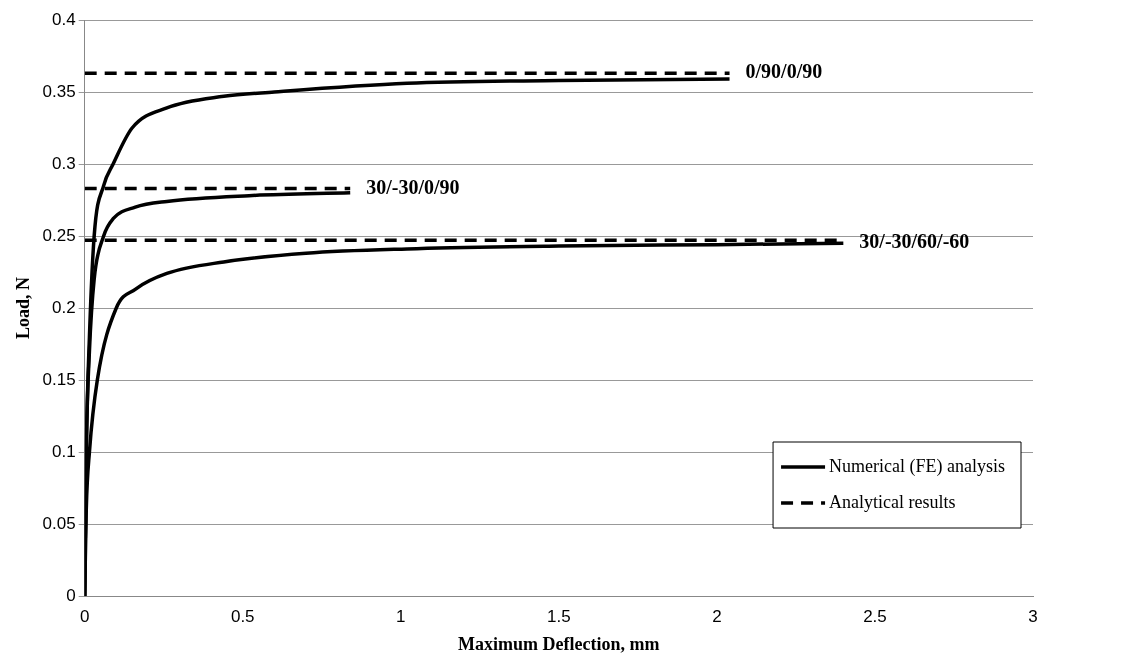 The height and width of the screenshot is (670, 1133). Describe the element at coordinates (64, 163) in the screenshot. I see `y-tick-label: 0.3` at that location.